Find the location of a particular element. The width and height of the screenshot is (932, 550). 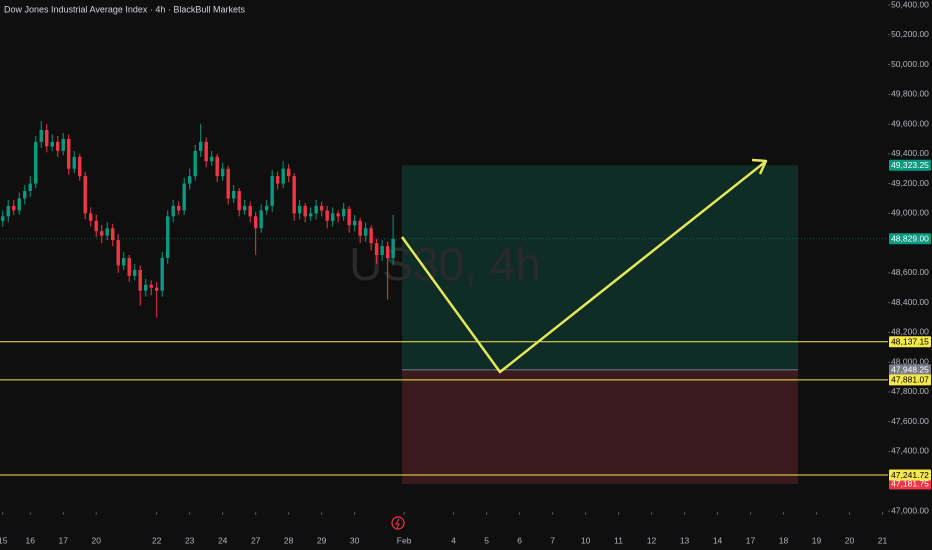

price-label: 47,181.75 is located at coordinates (910, 484).